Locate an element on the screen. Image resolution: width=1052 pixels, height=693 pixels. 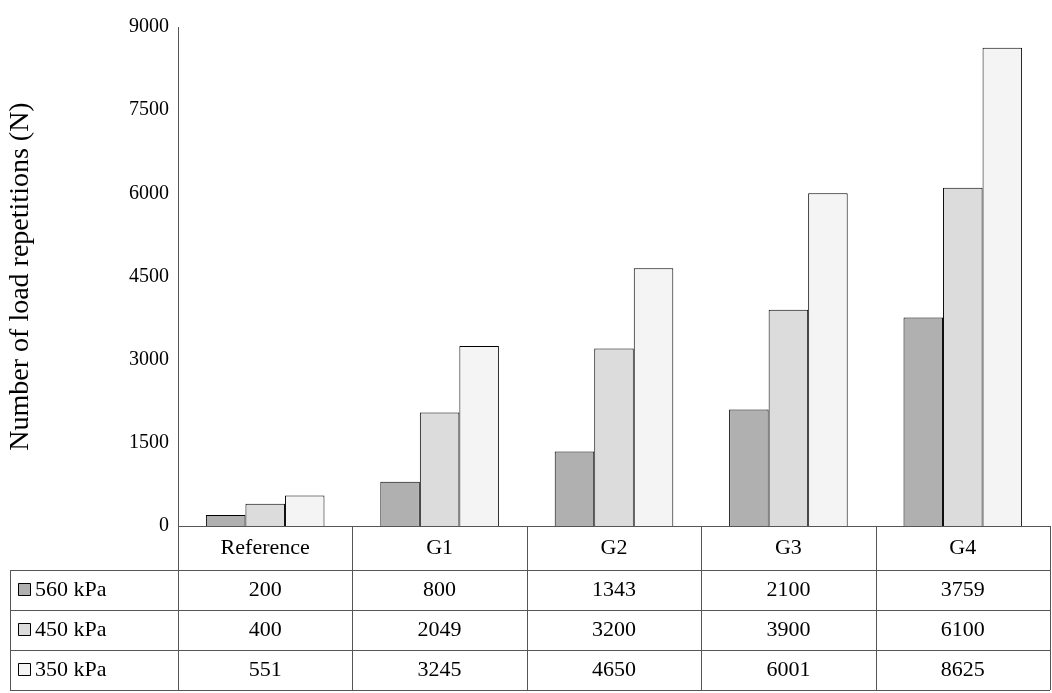
legend-label: 560 kPa is located at coordinates (71, 588).